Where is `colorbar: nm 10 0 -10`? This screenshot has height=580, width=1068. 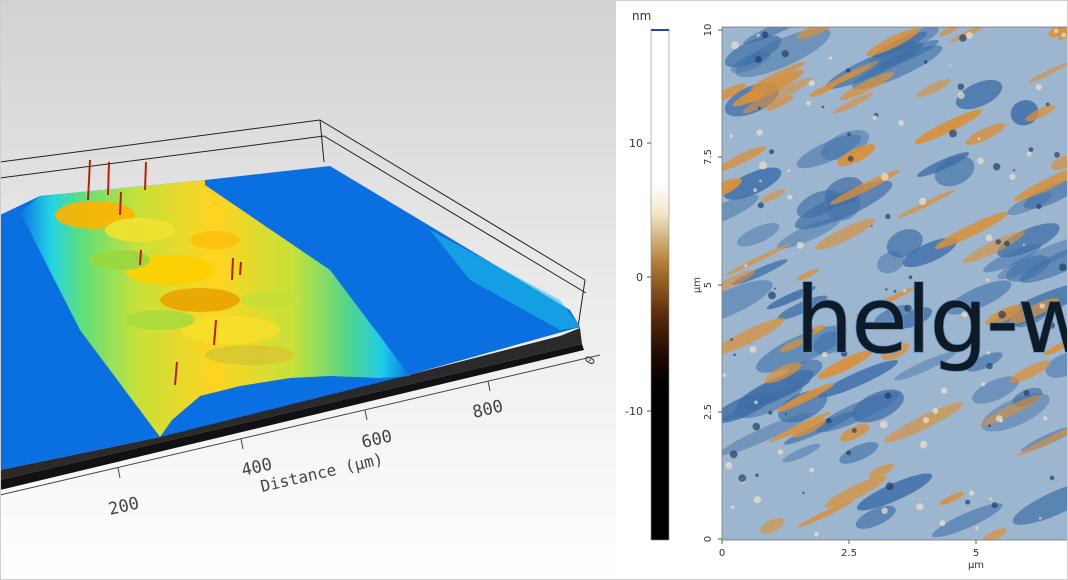 colorbar: nm 10 0 -10 is located at coordinates (647, 275).